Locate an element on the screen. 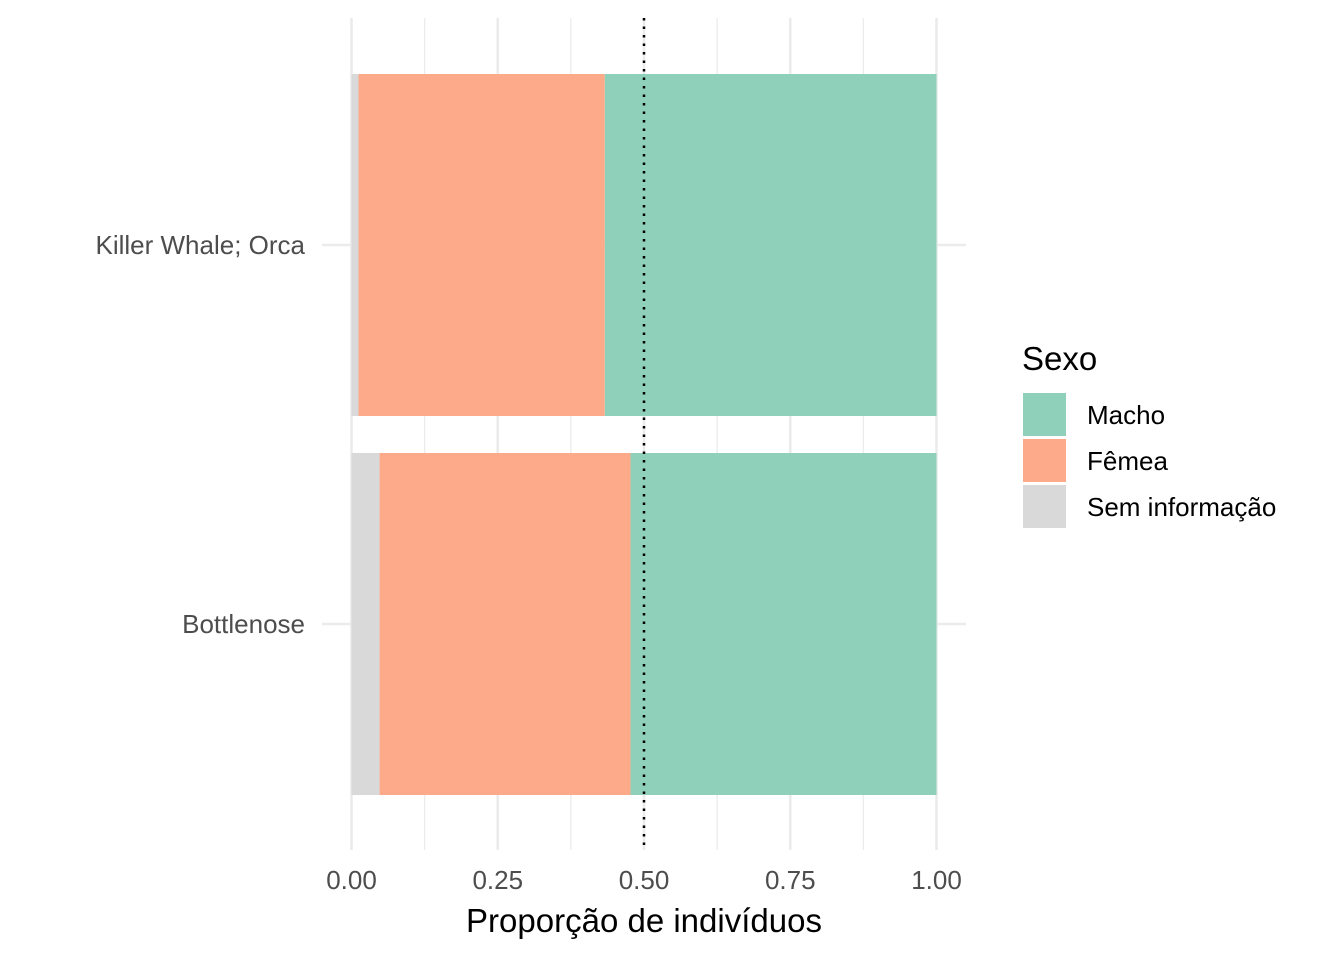  x-tick-label: 0.50 is located at coordinates (644, 880).